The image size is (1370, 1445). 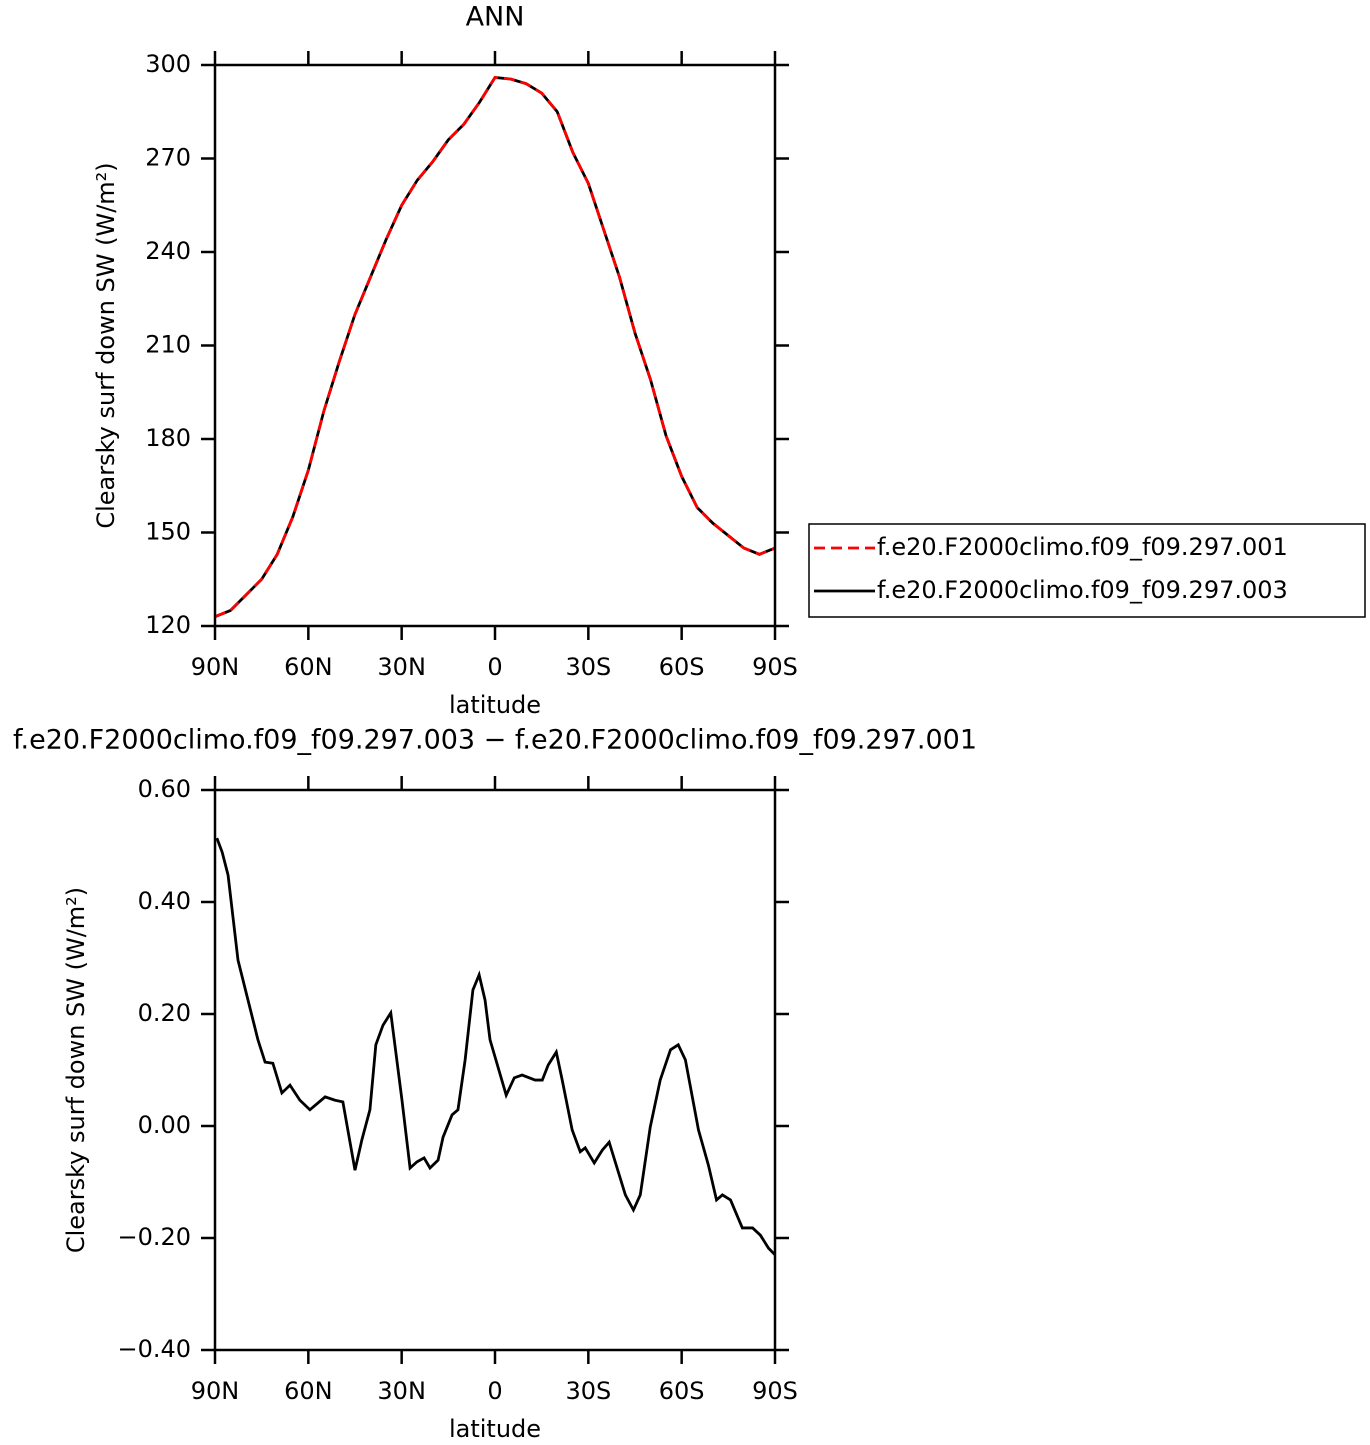 What do you see at coordinates (164, 1013) in the screenshot?
I see `y-tick-label: 0.20` at bounding box center [164, 1013].